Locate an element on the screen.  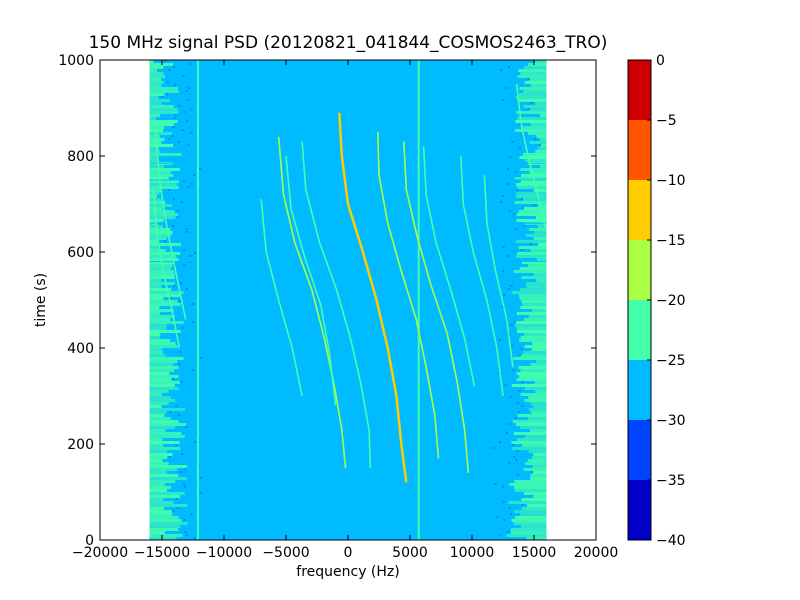
y-tick-label: 600 is located at coordinates (80, 253).